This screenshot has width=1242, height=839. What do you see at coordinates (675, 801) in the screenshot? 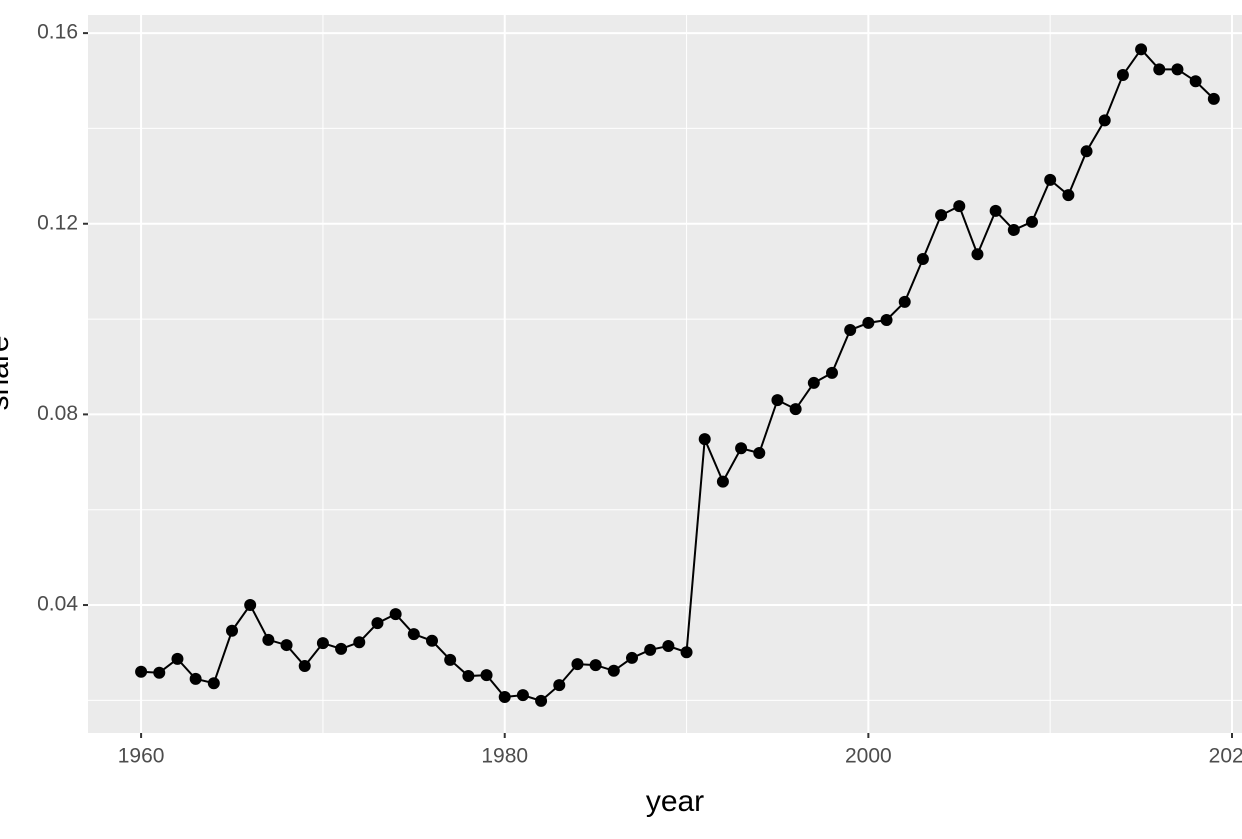
I see `x-axis-label: year` at bounding box center [675, 801].